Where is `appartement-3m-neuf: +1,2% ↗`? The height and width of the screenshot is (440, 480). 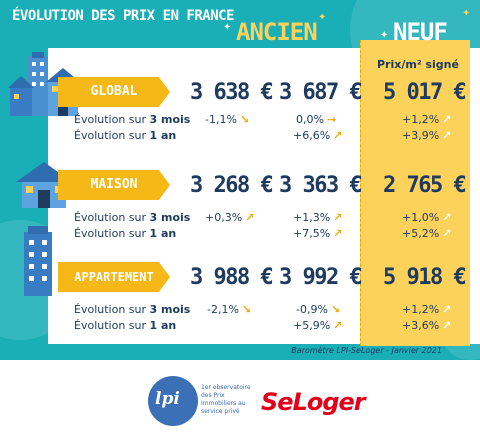
appartement-3m-neuf: +1,2% ↗ is located at coordinates (427, 309).